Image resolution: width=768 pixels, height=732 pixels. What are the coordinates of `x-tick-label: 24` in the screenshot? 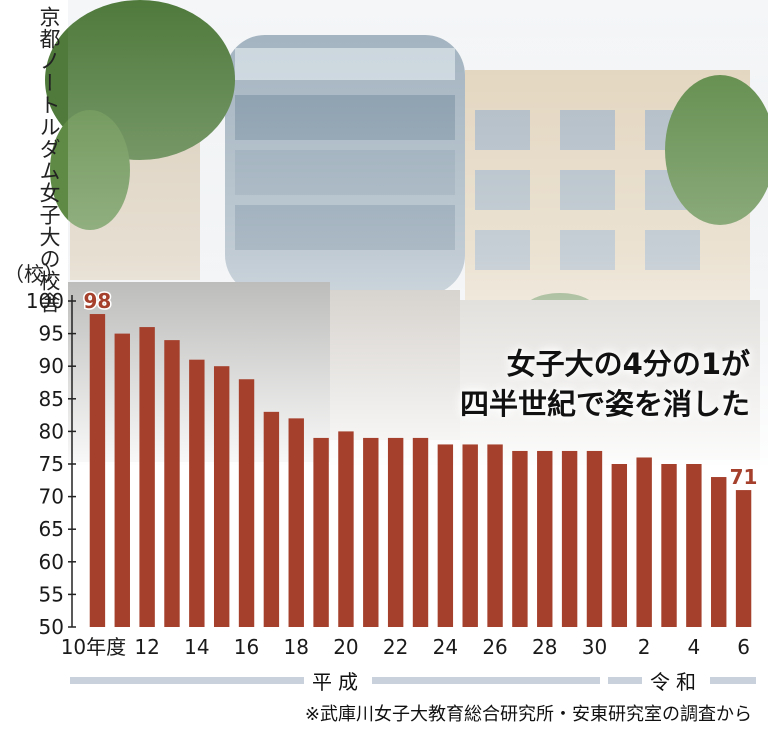 It's located at (445, 647).